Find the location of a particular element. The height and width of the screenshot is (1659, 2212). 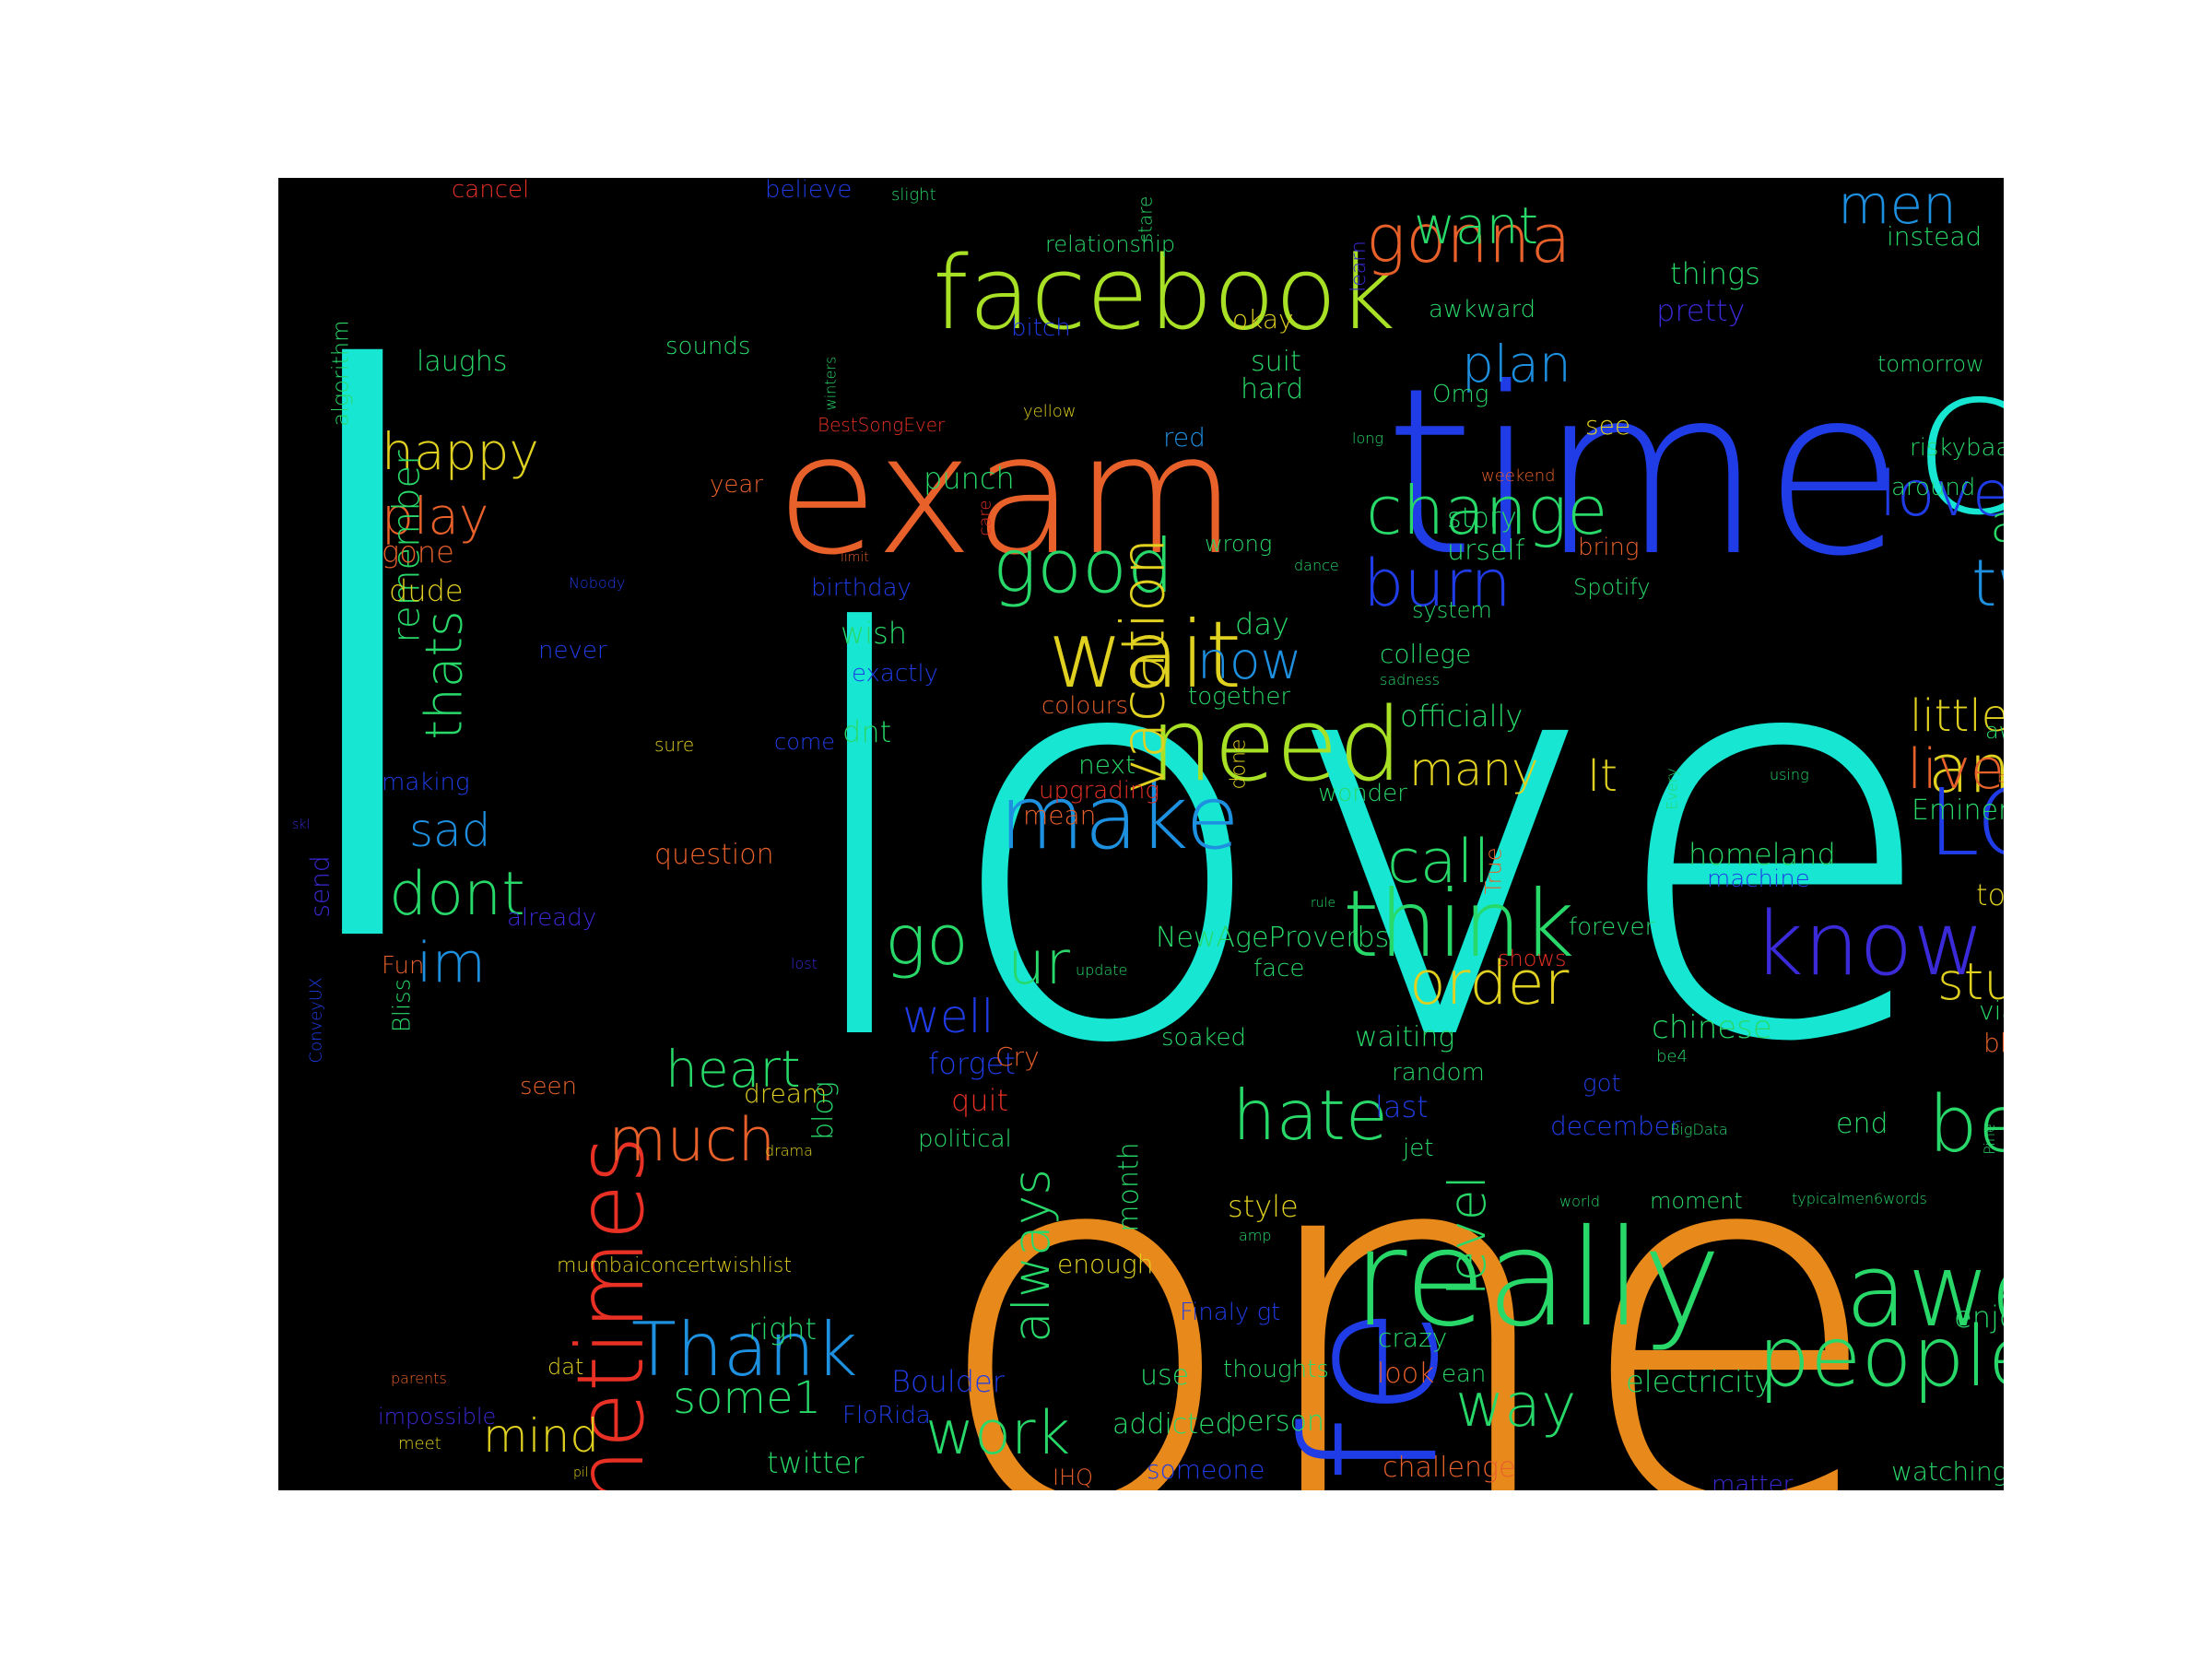

cloud-word: True is located at coordinates (1493, 871).